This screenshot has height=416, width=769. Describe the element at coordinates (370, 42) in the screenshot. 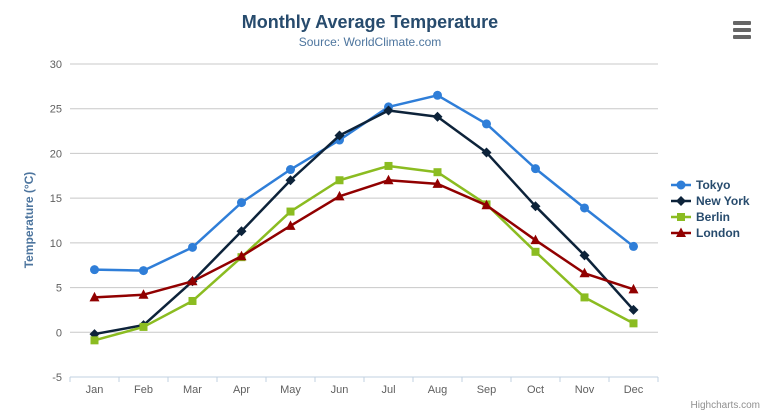

I see `chart-subtitle: Source: WorldClimate.com` at that location.